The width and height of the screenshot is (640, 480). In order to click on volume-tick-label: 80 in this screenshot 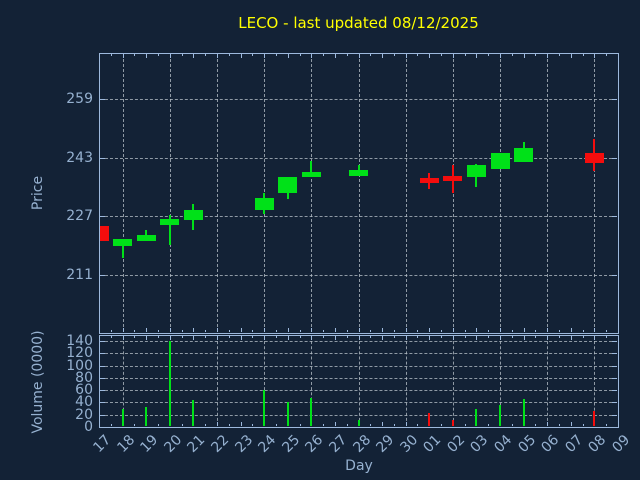, I will do `click(84, 377)`.